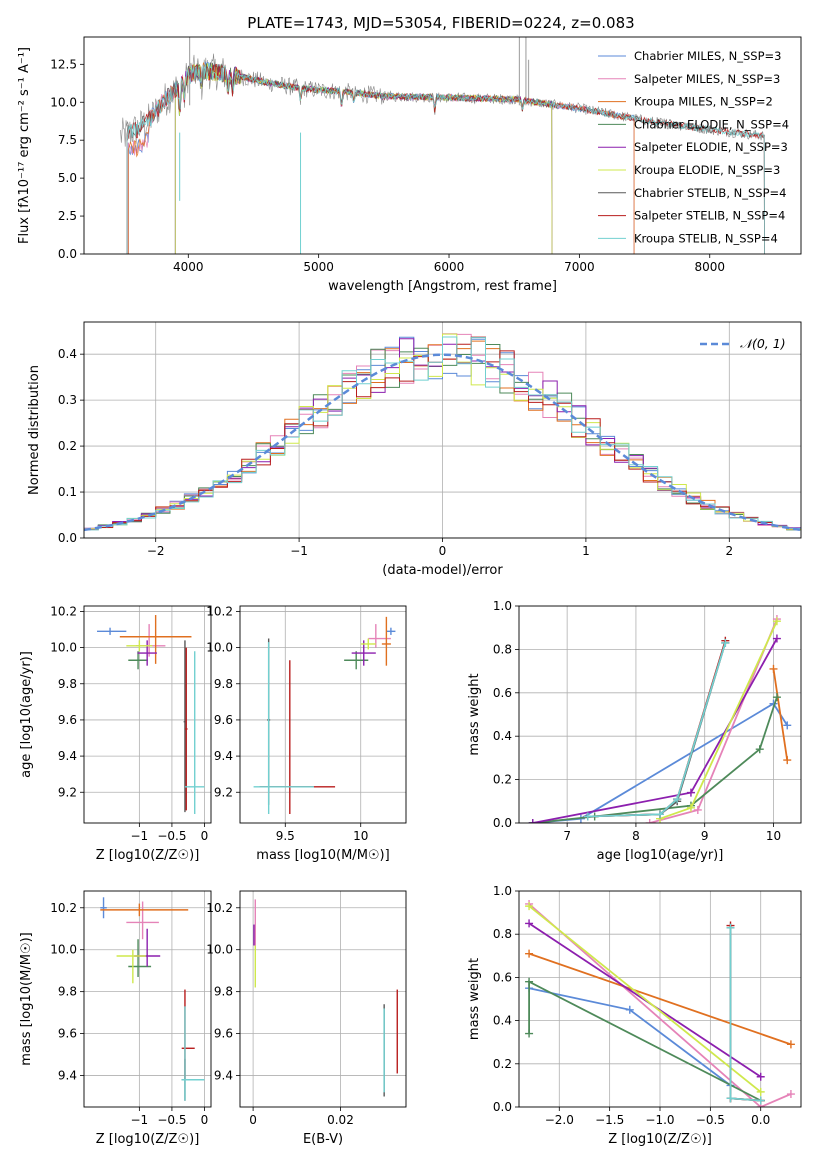 This screenshot has width=819, height=1170. What do you see at coordinates (711, 147) in the screenshot?
I see `legend-label-salpeter-elodie: Salpeter ELODIE, N_SSP=3` at bounding box center [711, 147].